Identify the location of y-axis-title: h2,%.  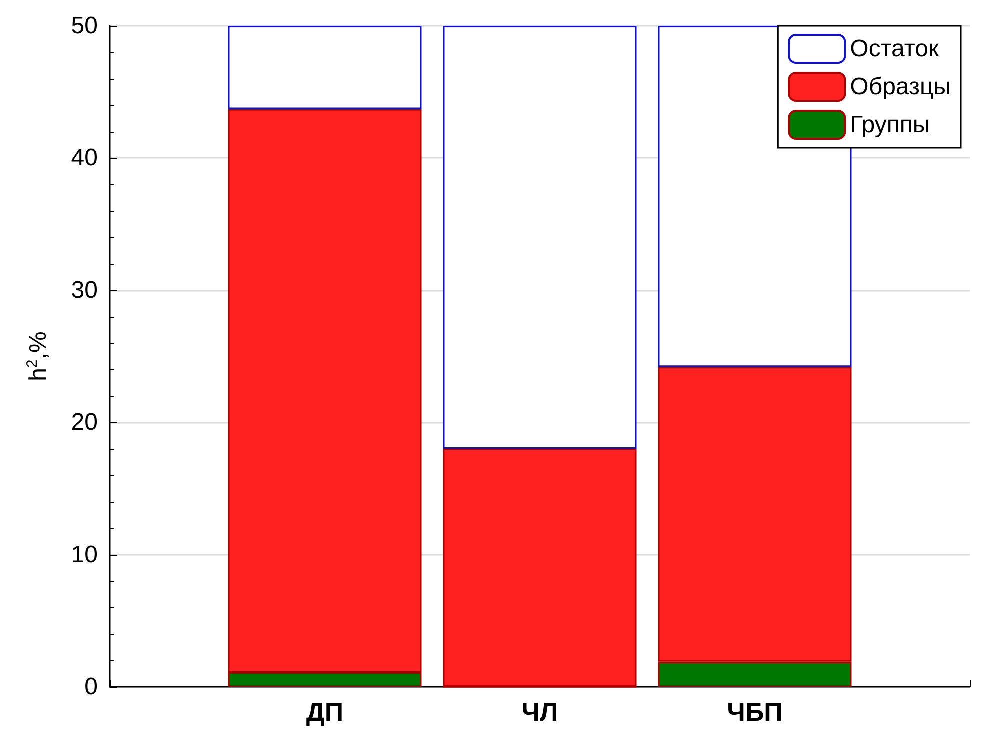
(38, 357).